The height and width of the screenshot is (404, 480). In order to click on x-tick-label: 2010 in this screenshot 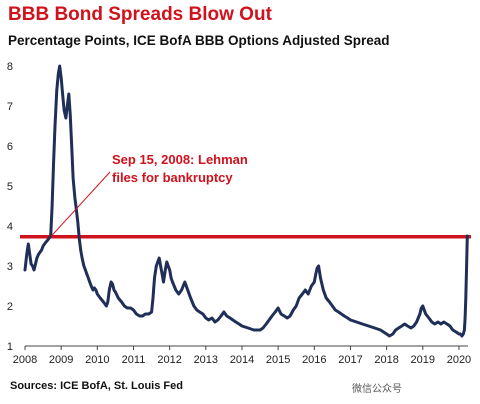, I will do `click(97, 360)`.